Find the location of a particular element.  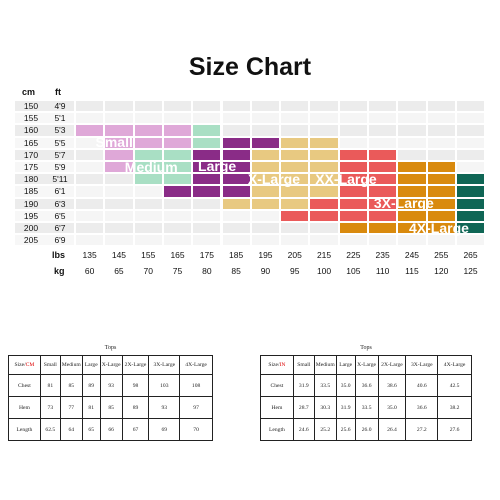

size-label-medium: Medium is located at coordinates (151, 166).